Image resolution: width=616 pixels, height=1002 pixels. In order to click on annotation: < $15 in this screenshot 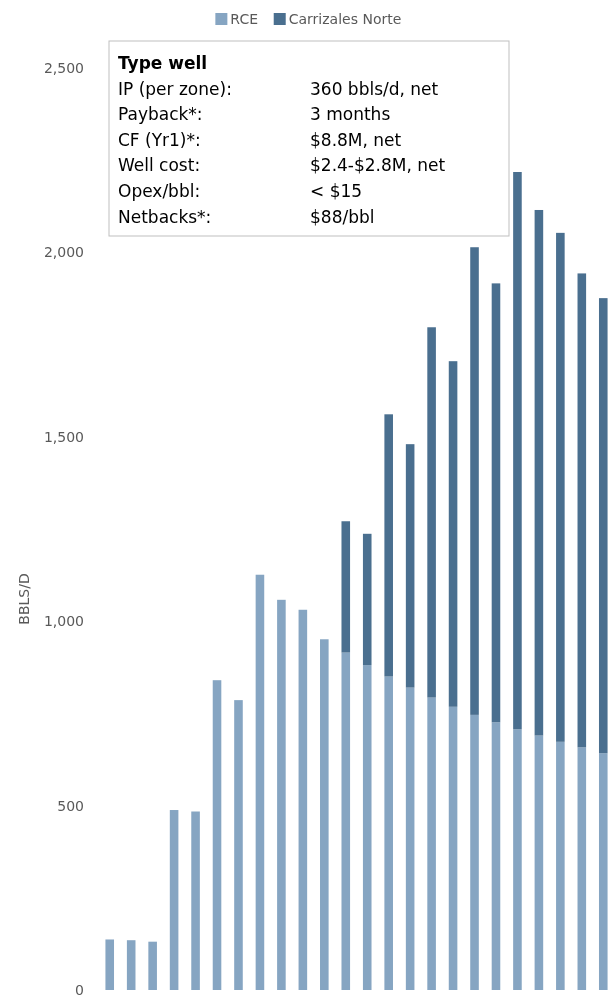, I will do `click(336, 191)`.